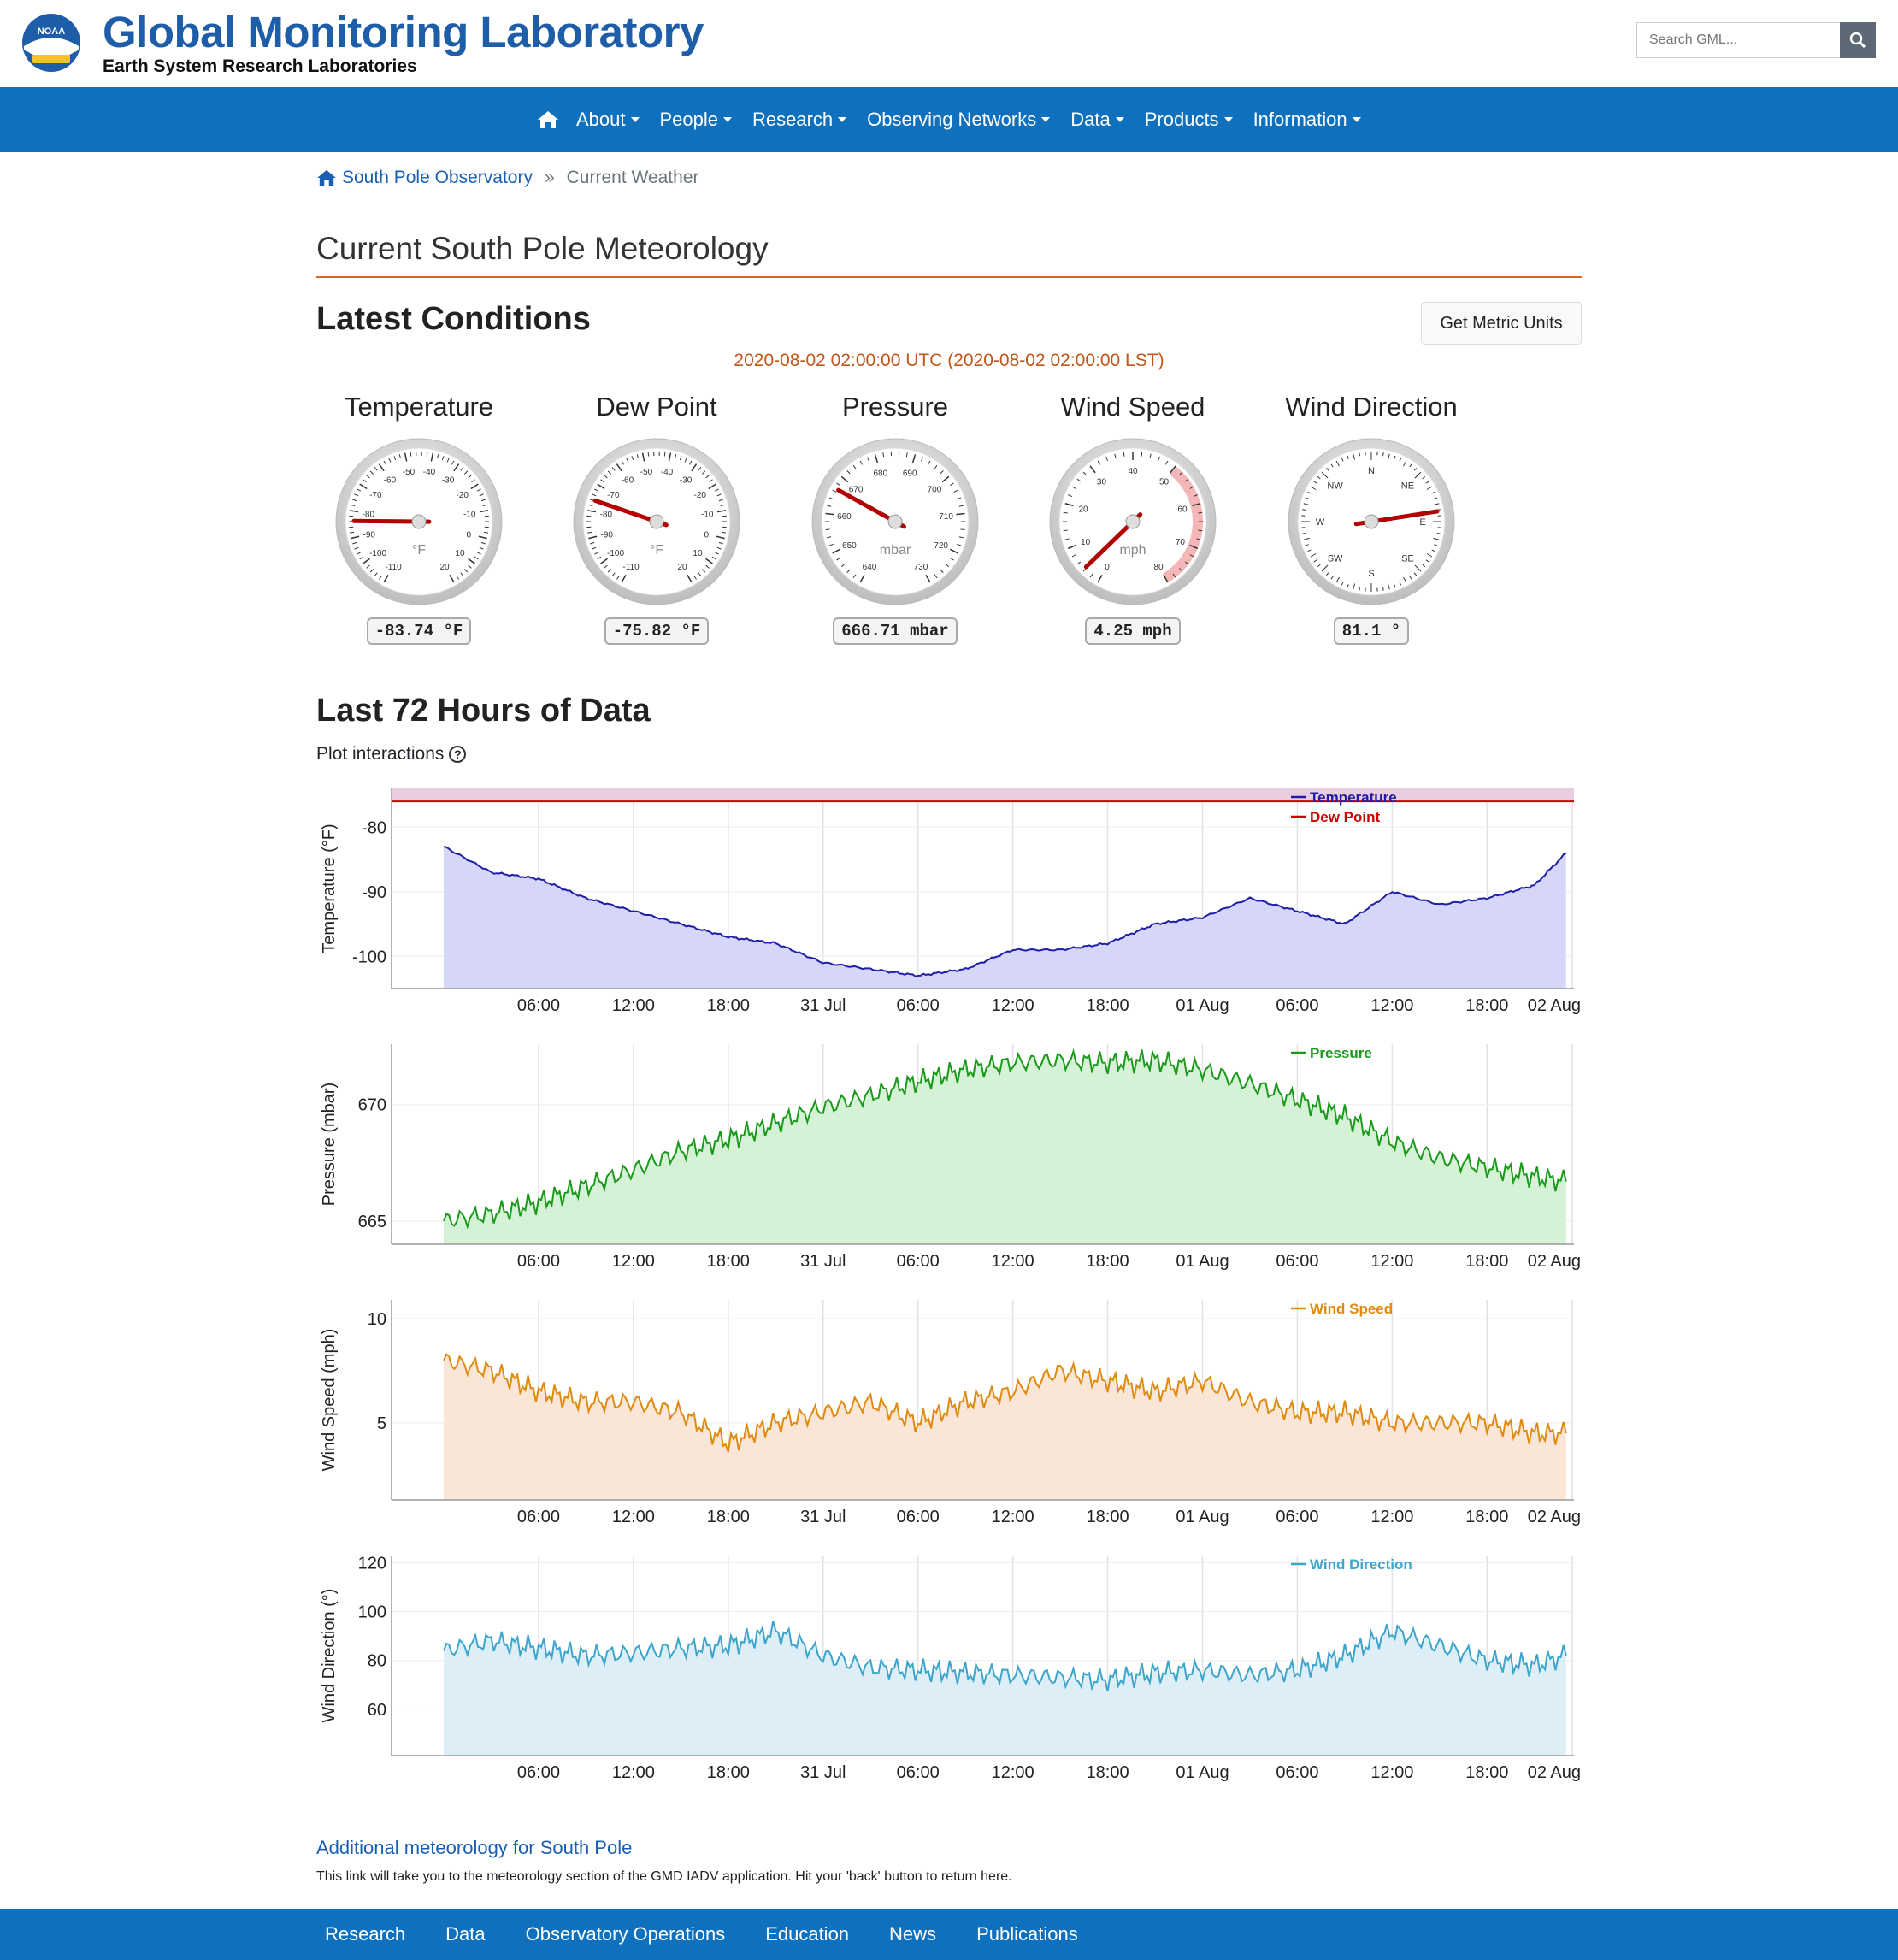 This screenshot has height=1960, width=1898. Describe the element at coordinates (631, 568) in the screenshot. I see `gauge-tick-label: -110` at that location.